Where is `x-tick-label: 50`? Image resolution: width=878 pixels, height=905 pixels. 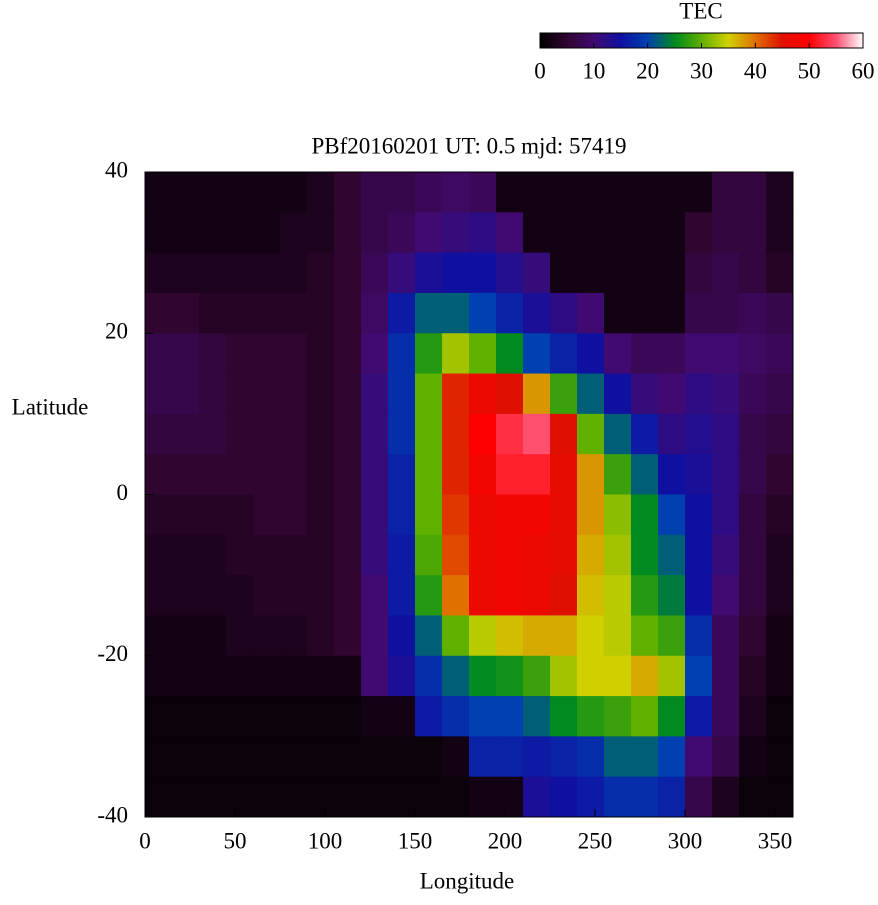 x-tick-label: 50 is located at coordinates (235, 840).